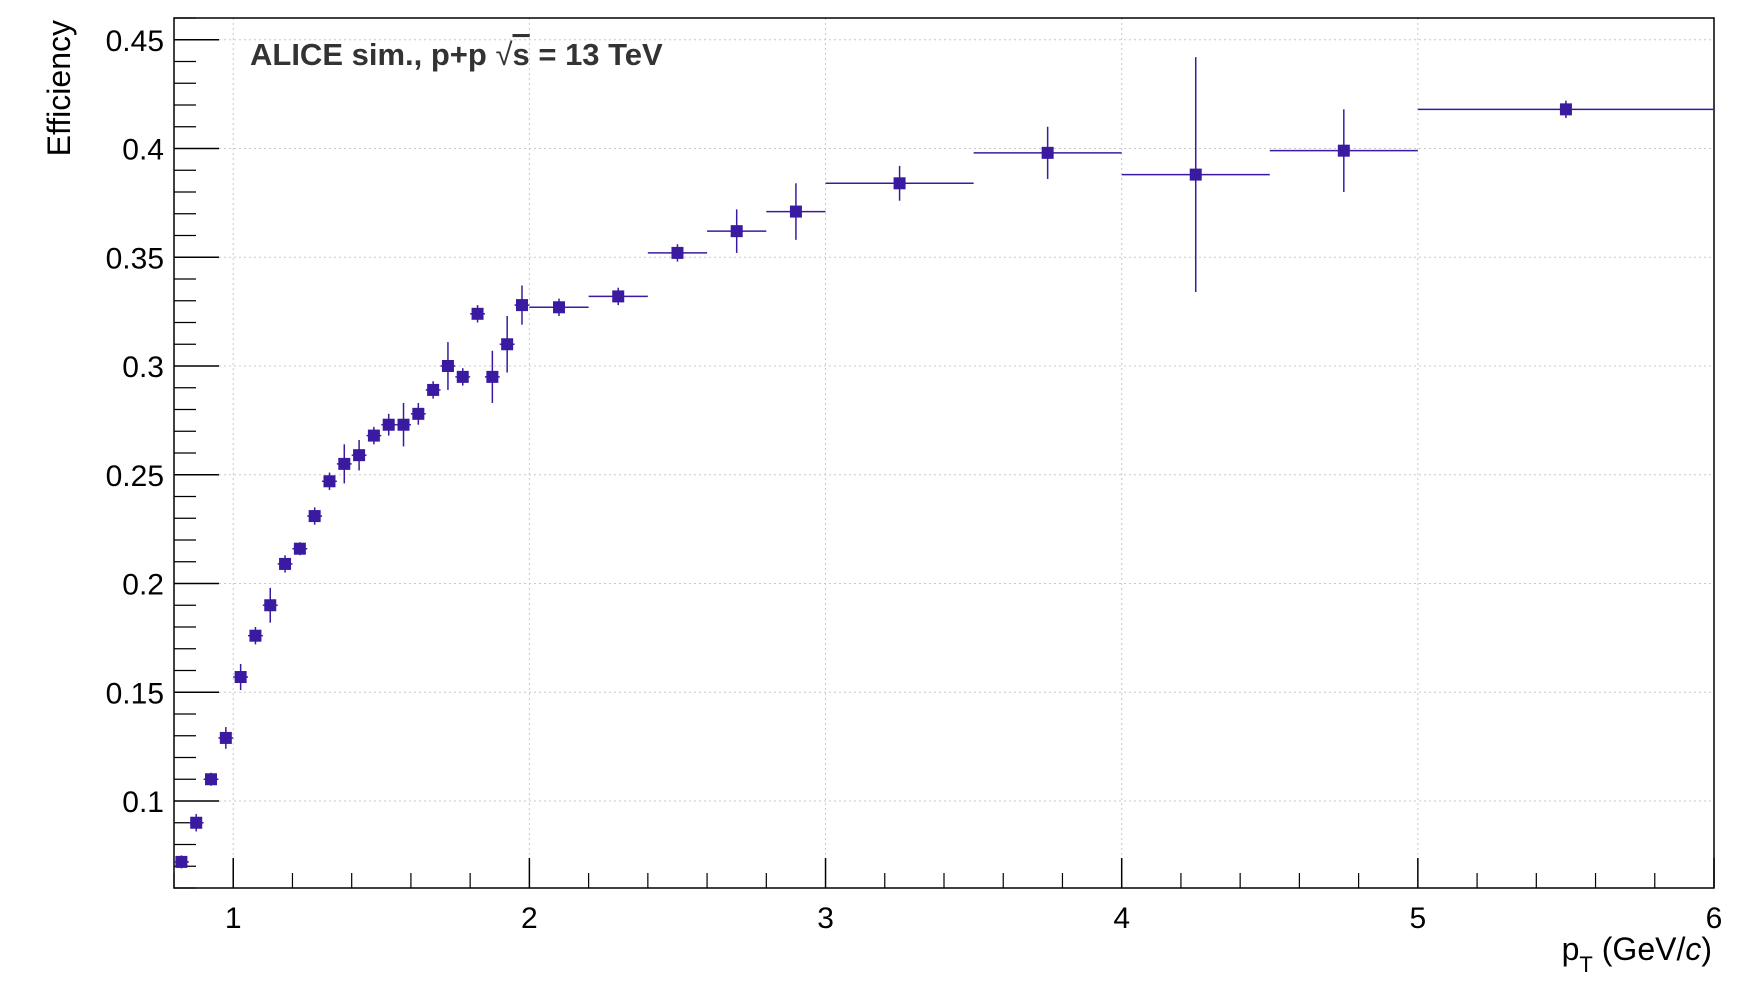 The width and height of the screenshot is (1743, 984). I want to click on y-tick-label: 0.2, so click(143, 585).